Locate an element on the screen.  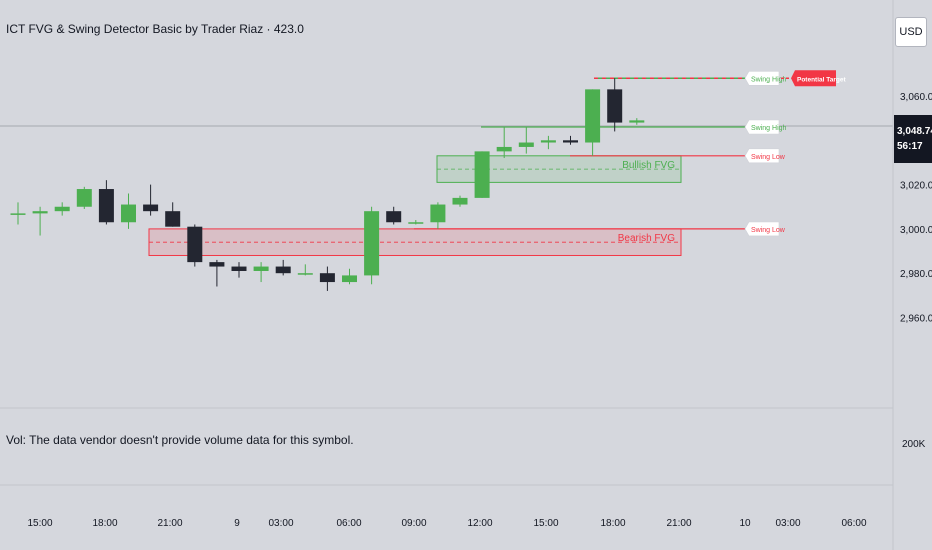
price-tick-label: 3,020.00 is located at coordinates (916, 186).